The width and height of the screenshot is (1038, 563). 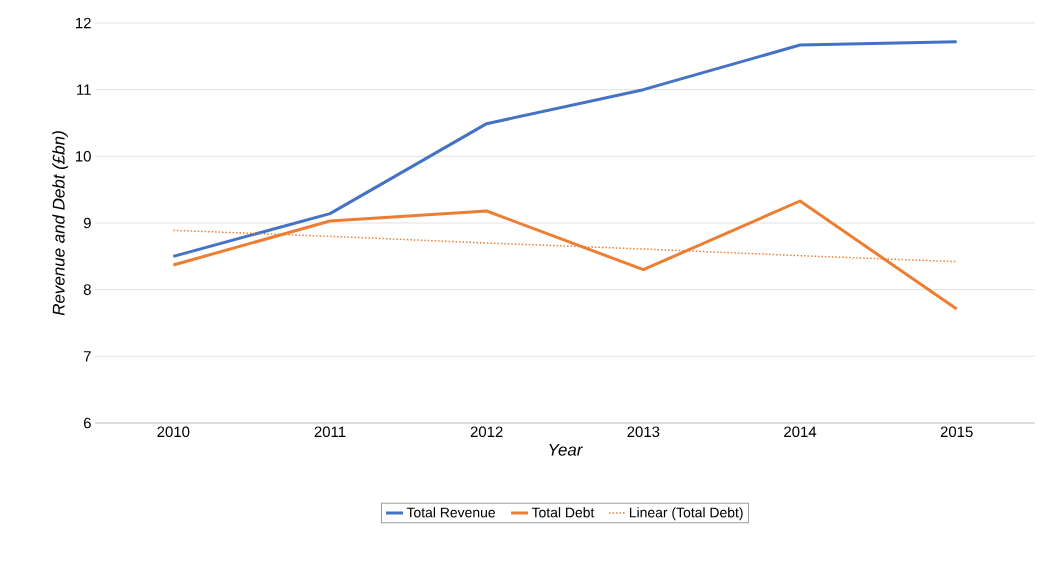 I want to click on y-tick-label: 9, so click(x=87, y=223).